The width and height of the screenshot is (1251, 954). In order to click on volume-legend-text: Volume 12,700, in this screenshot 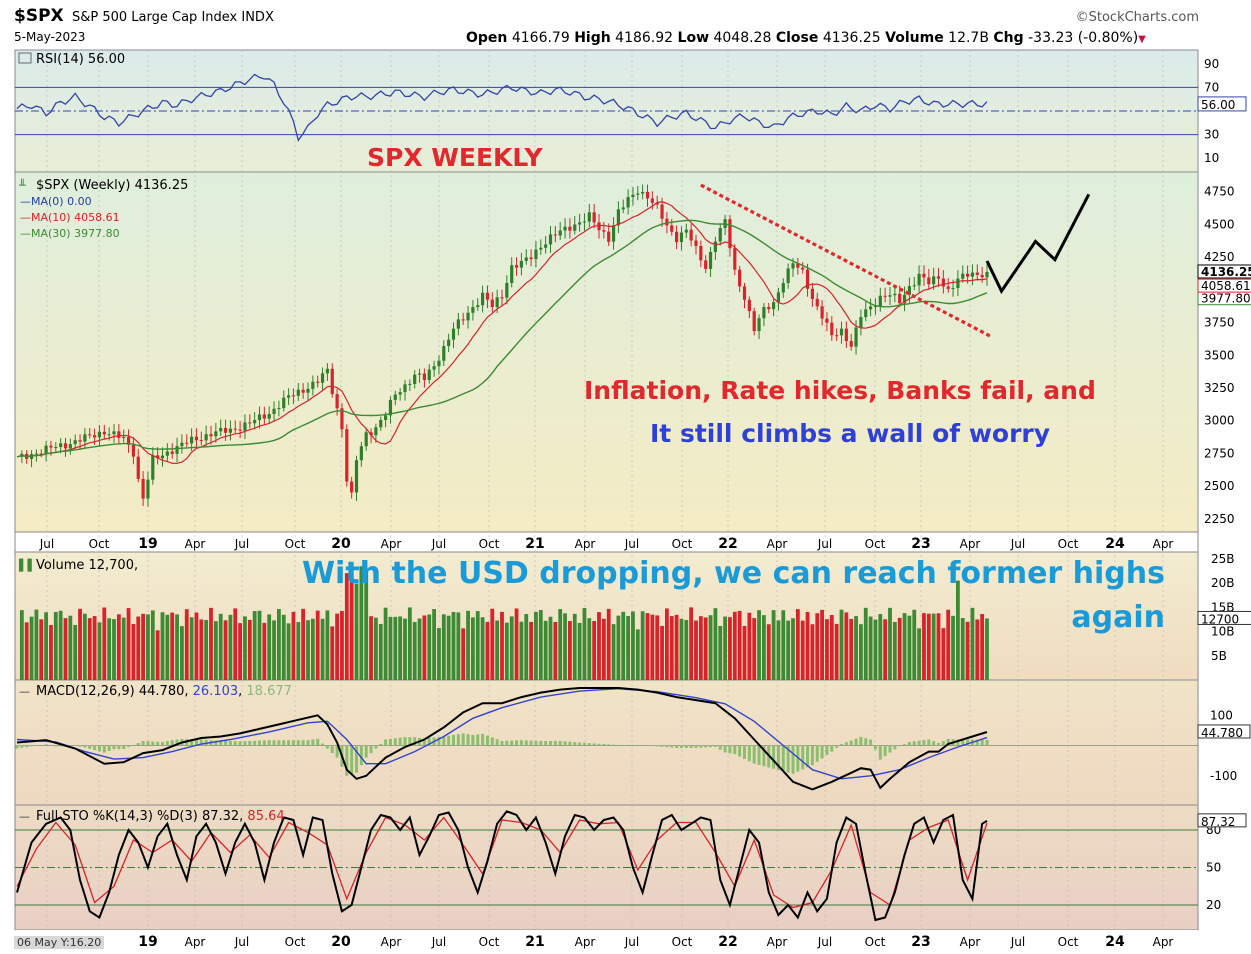, I will do `click(87, 565)`.